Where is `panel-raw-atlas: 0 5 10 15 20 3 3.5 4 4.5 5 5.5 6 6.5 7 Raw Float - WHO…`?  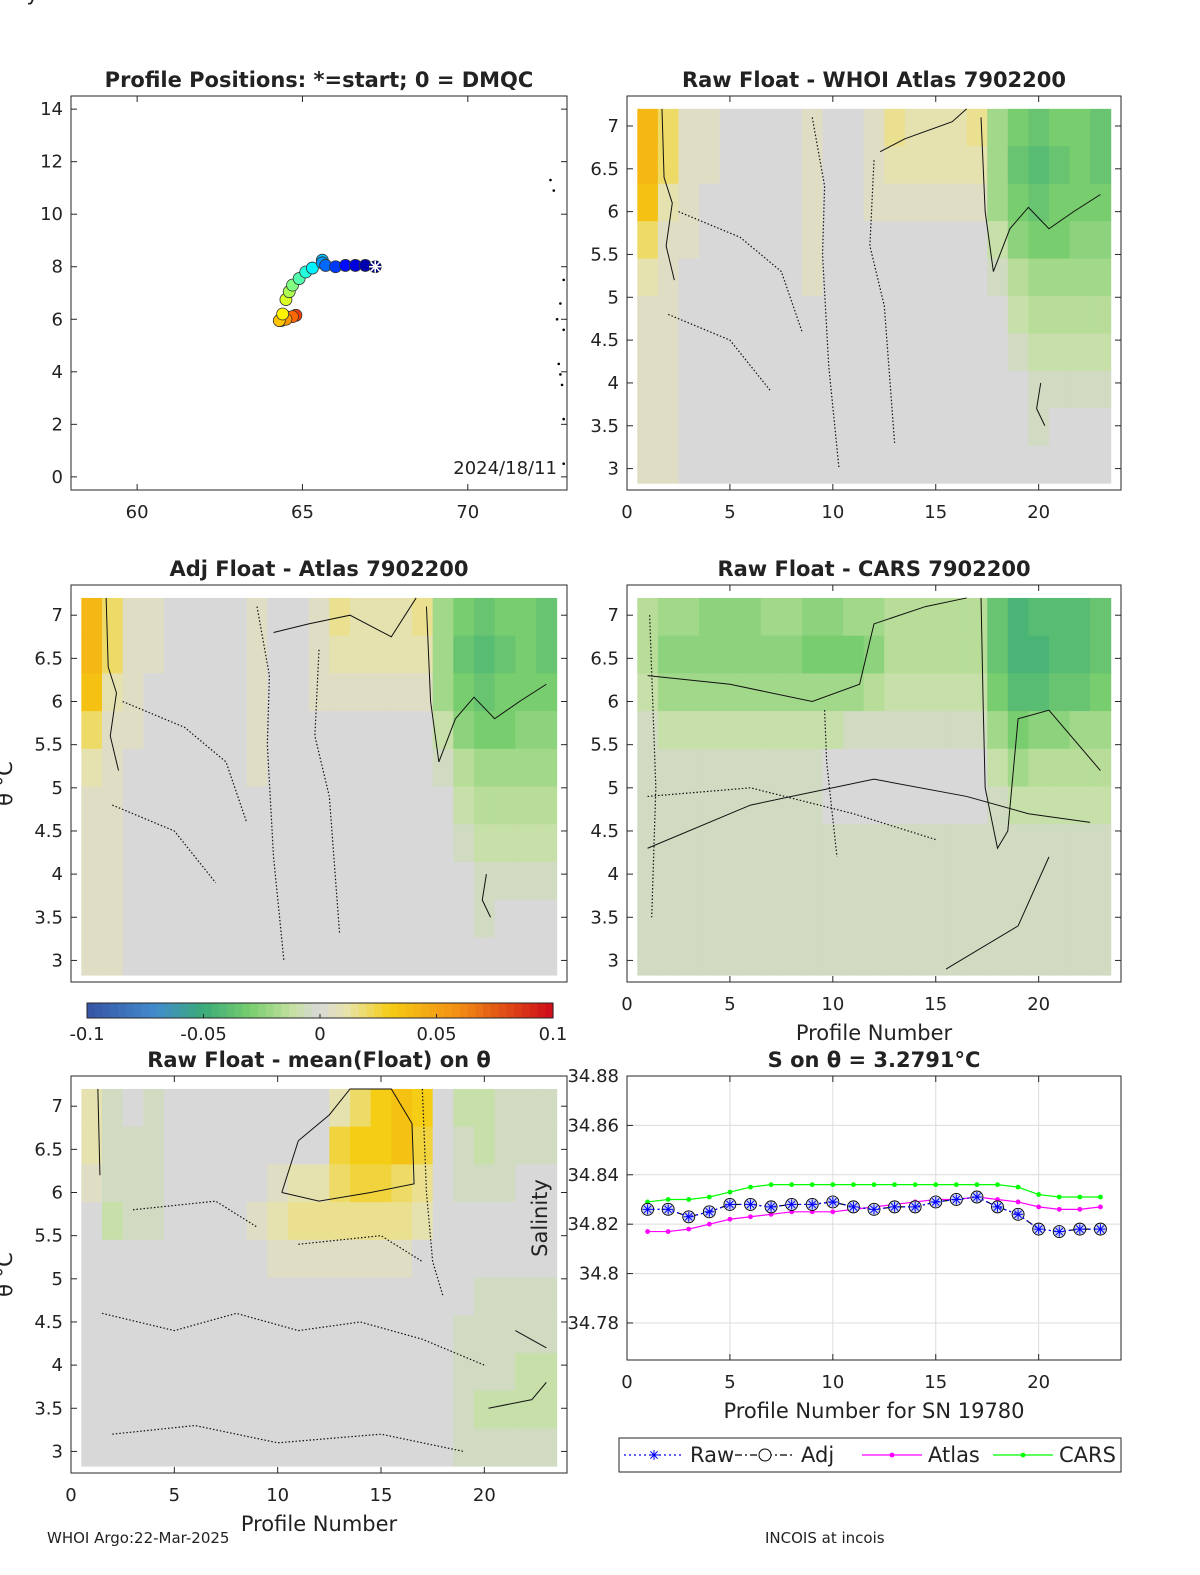
panel-raw-atlas: 0 5 10 15 20 3 3.5 4 4.5 5 5.5 6 6.5 7 Raw Float - WHO… is located at coordinates (856, 295).